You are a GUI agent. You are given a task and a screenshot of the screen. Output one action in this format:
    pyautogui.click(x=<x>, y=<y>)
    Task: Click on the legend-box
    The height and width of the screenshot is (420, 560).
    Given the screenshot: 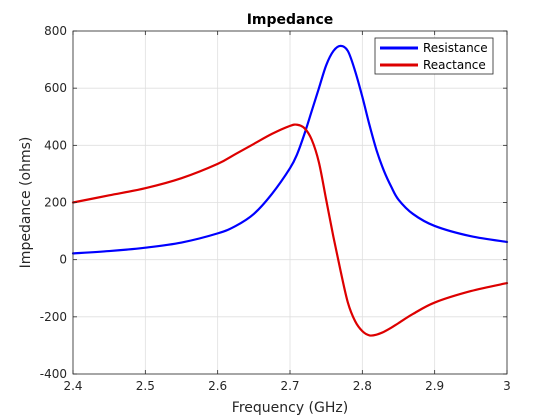 What is the action you would take?
    pyautogui.click(x=434, y=56)
    